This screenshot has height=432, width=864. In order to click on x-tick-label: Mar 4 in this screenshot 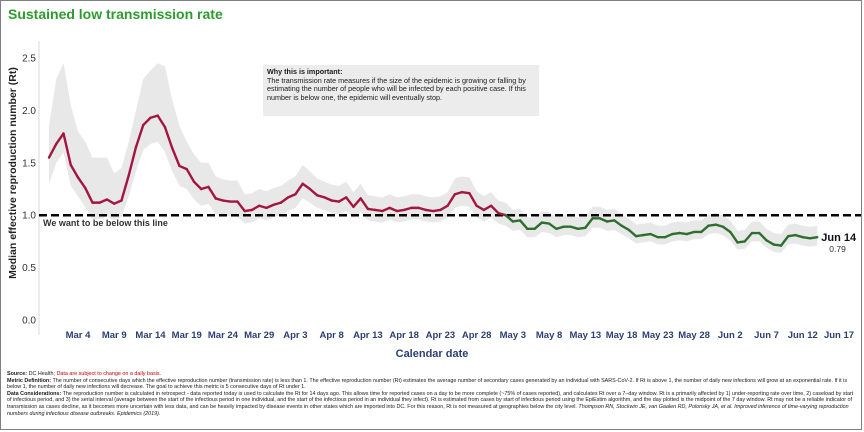, I will do `click(79, 335)`.